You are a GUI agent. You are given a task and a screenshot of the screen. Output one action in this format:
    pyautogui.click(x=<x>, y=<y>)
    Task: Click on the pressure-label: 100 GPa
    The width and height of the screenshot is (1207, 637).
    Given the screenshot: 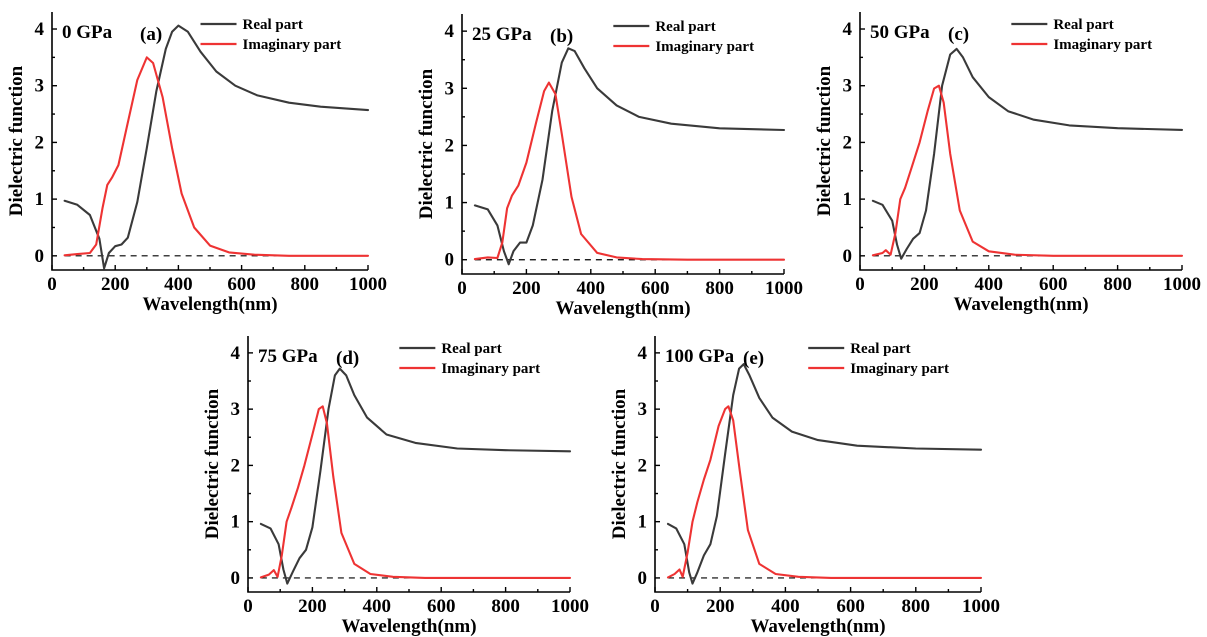 What is the action you would take?
    pyautogui.click(x=700, y=356)
    